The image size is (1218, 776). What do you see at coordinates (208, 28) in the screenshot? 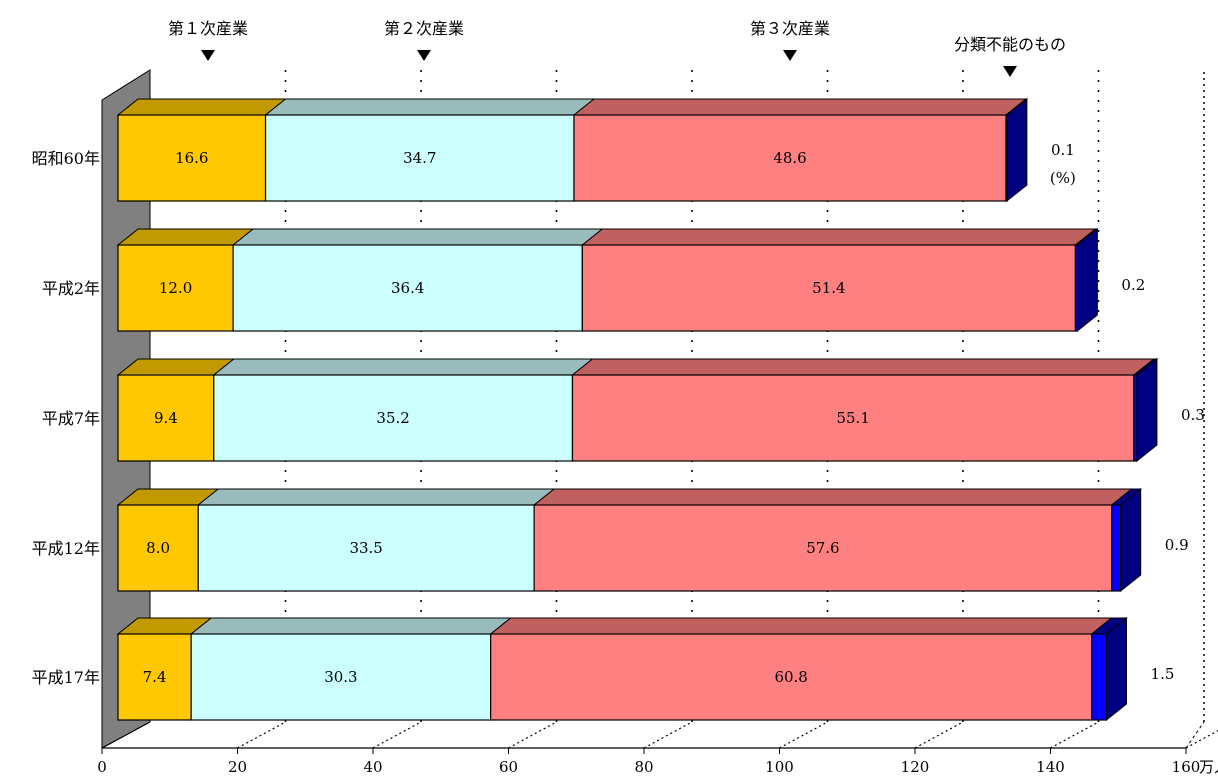
I see `legend-label: 第１次産業` at bounding box center [208, 28].